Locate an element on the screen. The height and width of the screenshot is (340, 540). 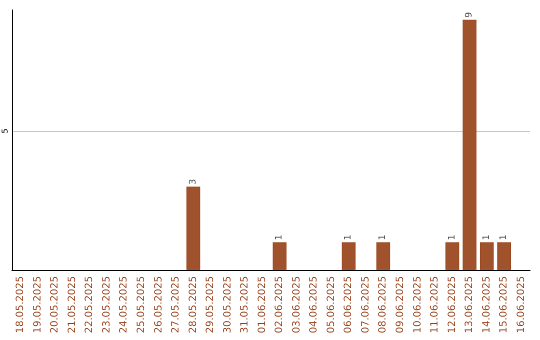
x-tick-label: 15.06.2025 is located at coordinates (504, 305).